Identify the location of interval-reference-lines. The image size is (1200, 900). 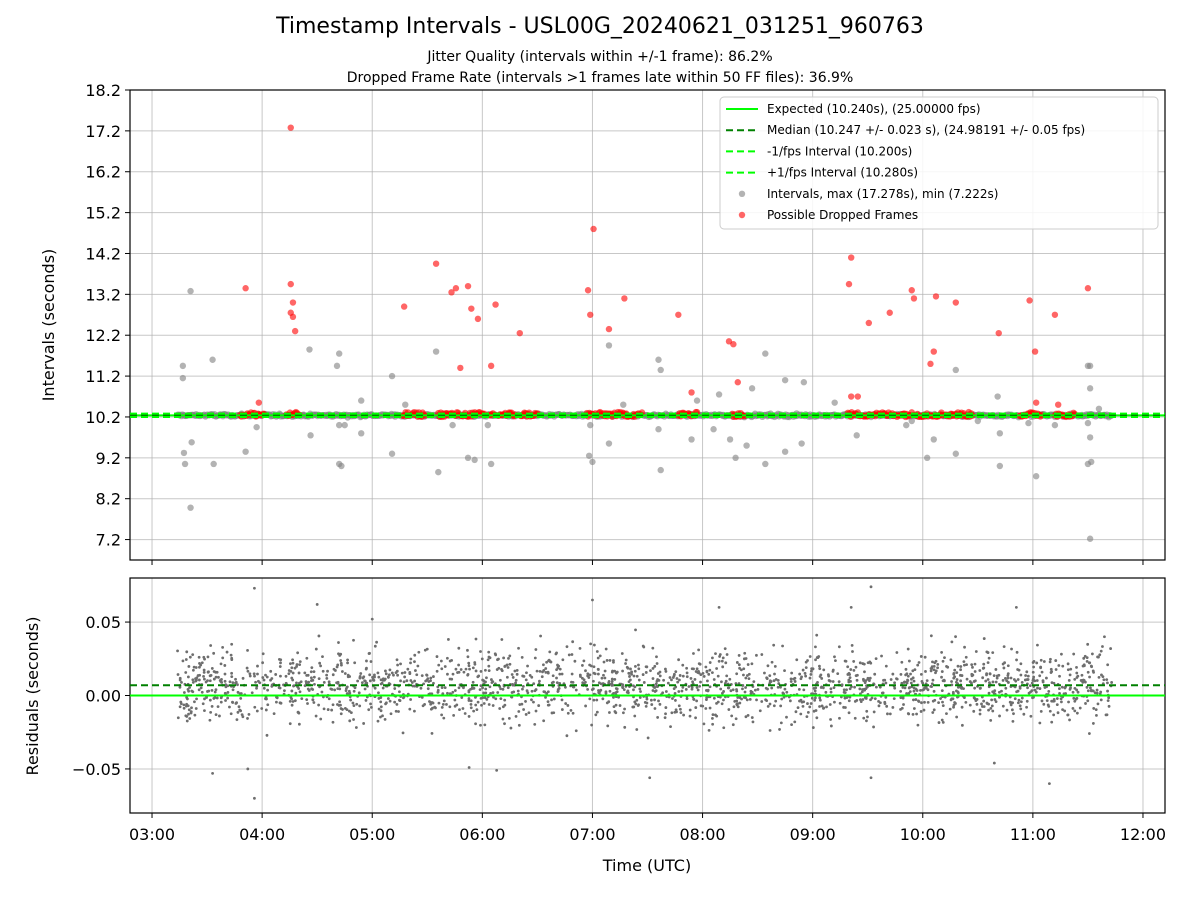
(647, 415).